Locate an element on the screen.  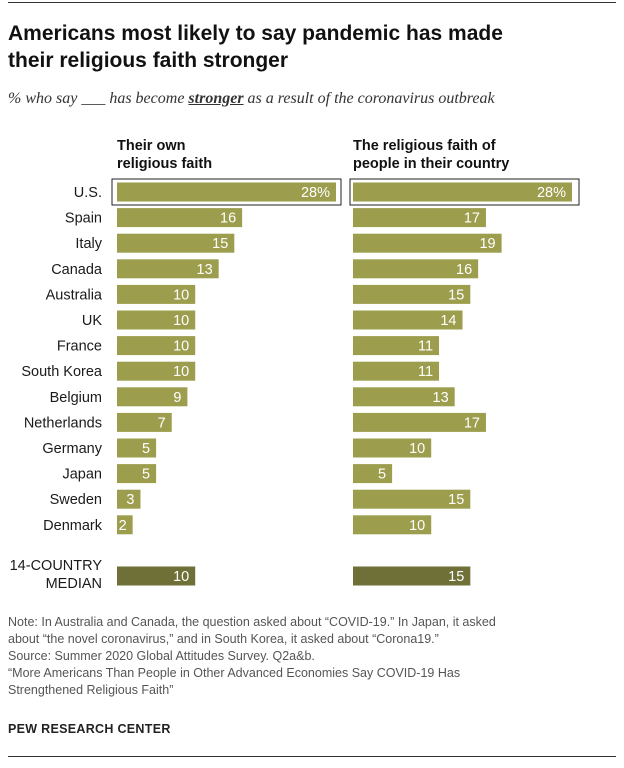
category-label: Spain is located at coordinates (83, 219).